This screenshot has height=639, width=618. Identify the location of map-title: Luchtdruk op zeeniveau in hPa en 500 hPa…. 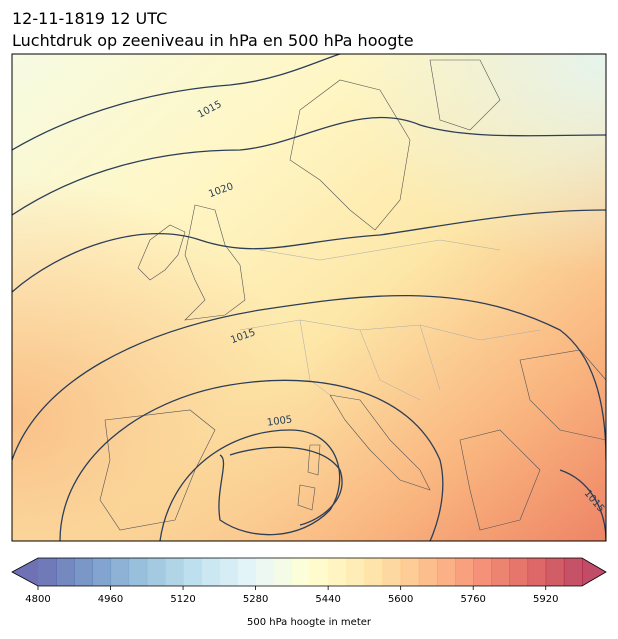
(213, 40).